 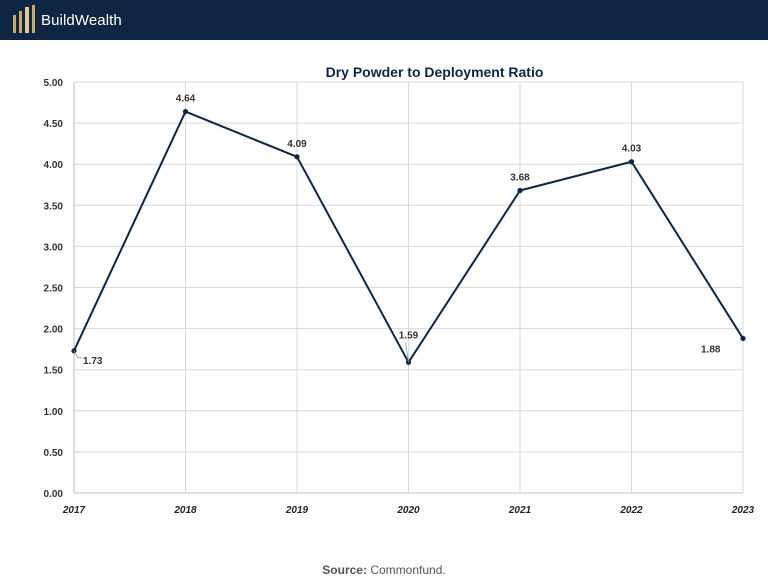 I want to click on chart-title: Dry Powder to Deployment Ratio, so click(x=435, y=72).